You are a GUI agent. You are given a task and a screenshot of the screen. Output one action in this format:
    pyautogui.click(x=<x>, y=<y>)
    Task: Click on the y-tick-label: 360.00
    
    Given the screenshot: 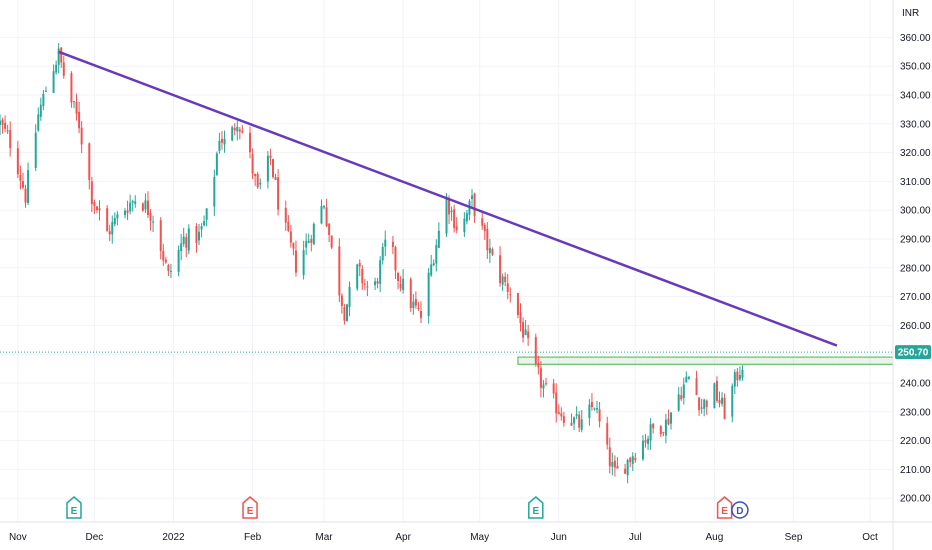 What is the action you would take?
    pyautogui.click(x=915, y=38)
    